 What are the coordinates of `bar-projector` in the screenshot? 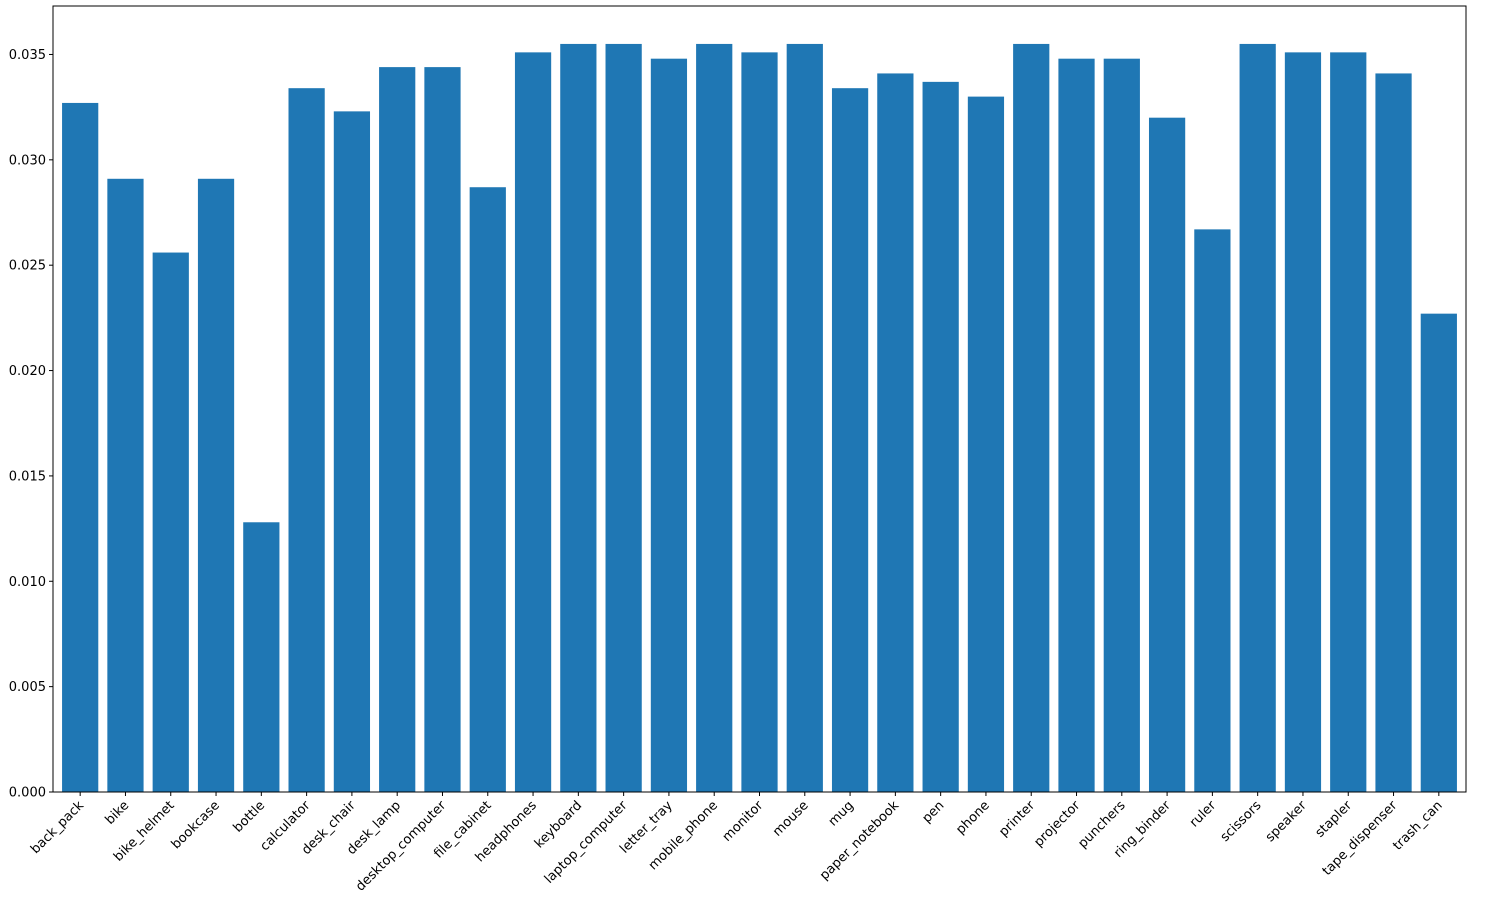 It's located at (1076, 425).